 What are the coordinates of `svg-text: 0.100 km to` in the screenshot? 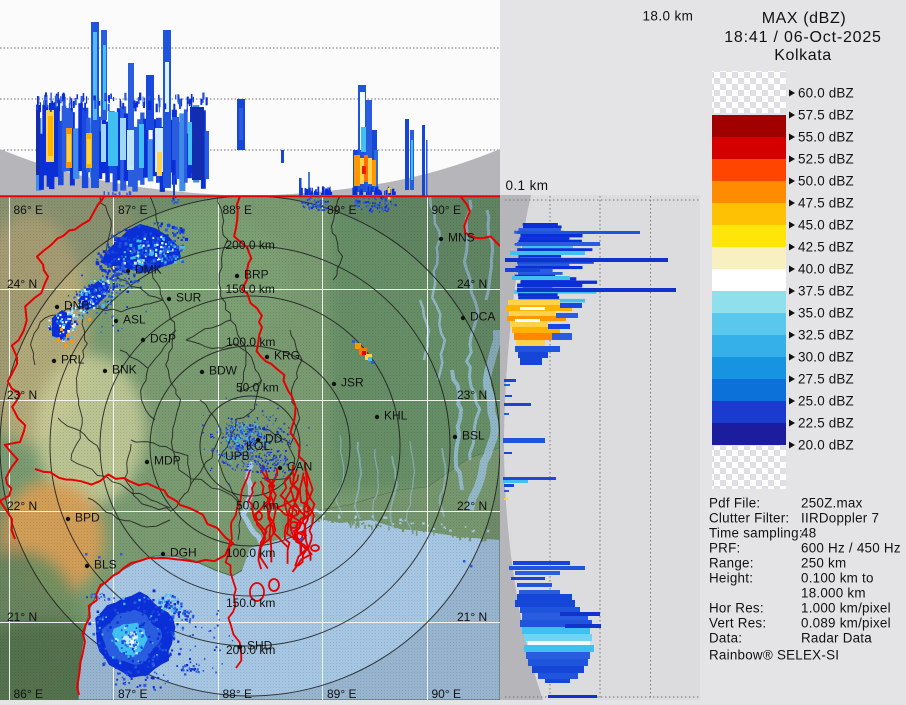 It's located at (837, 578).